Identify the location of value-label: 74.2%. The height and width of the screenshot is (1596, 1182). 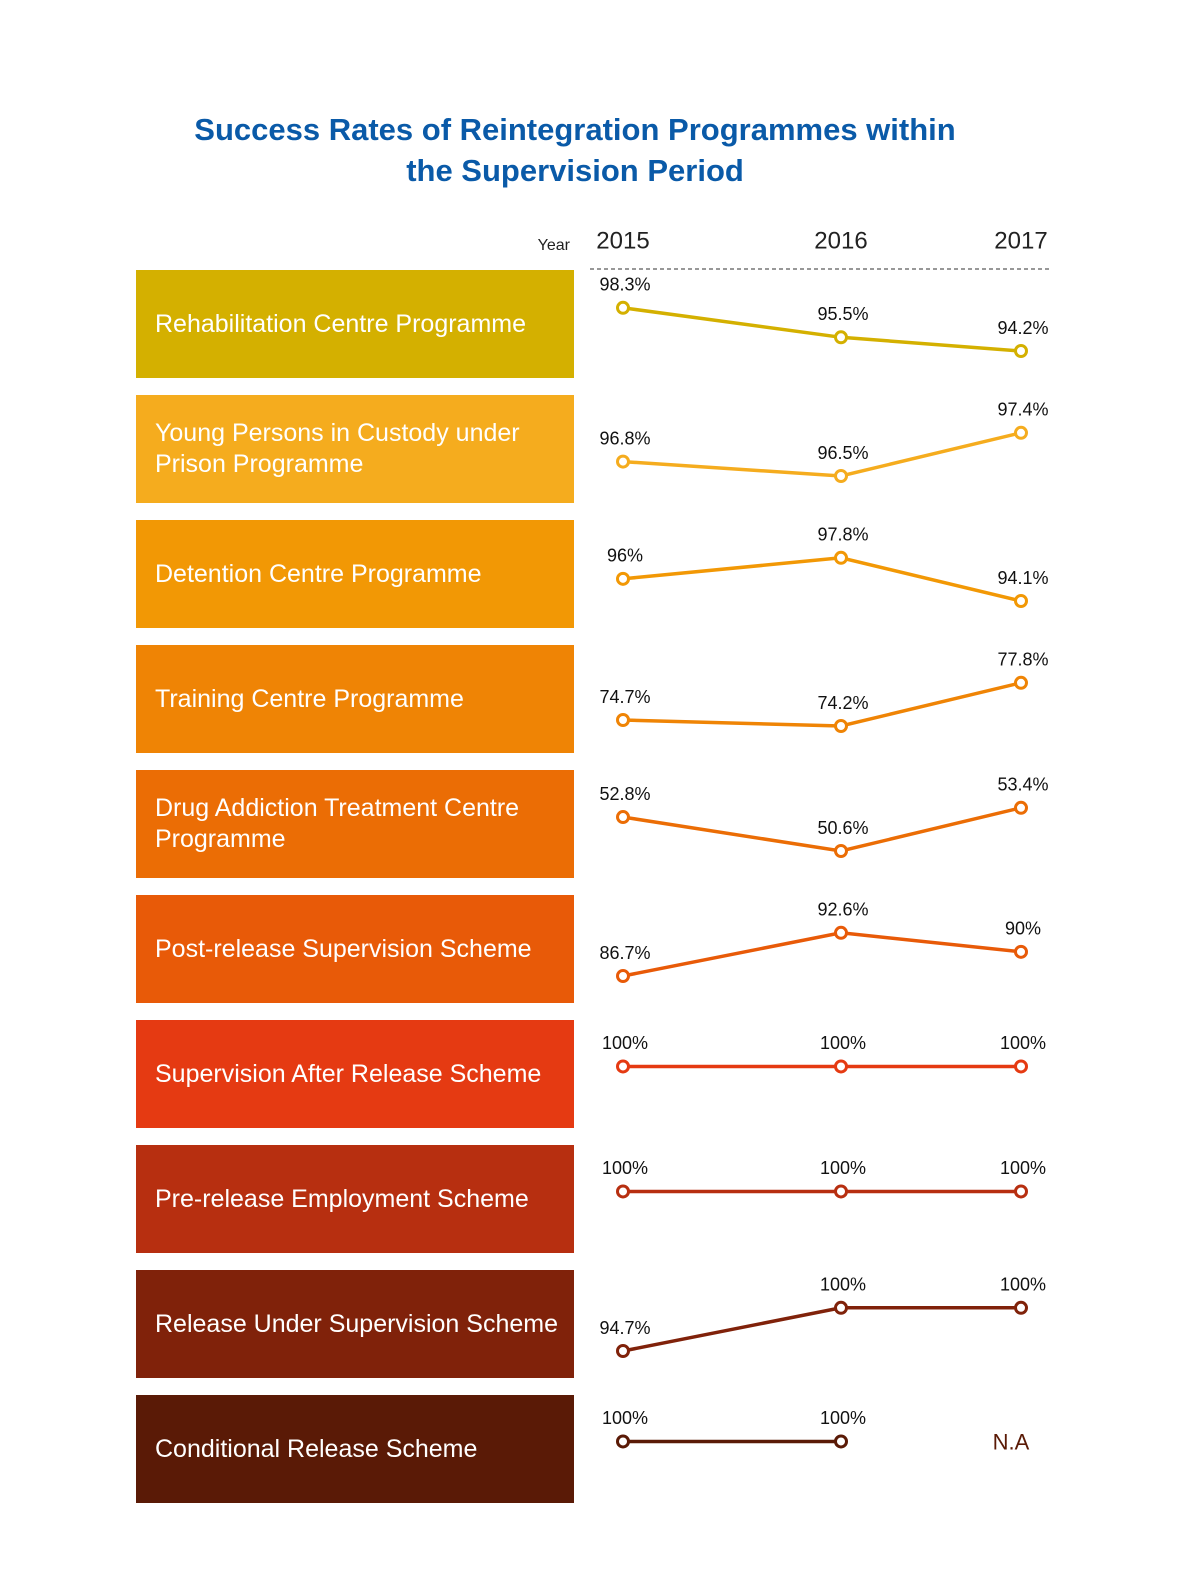
(842, 703).